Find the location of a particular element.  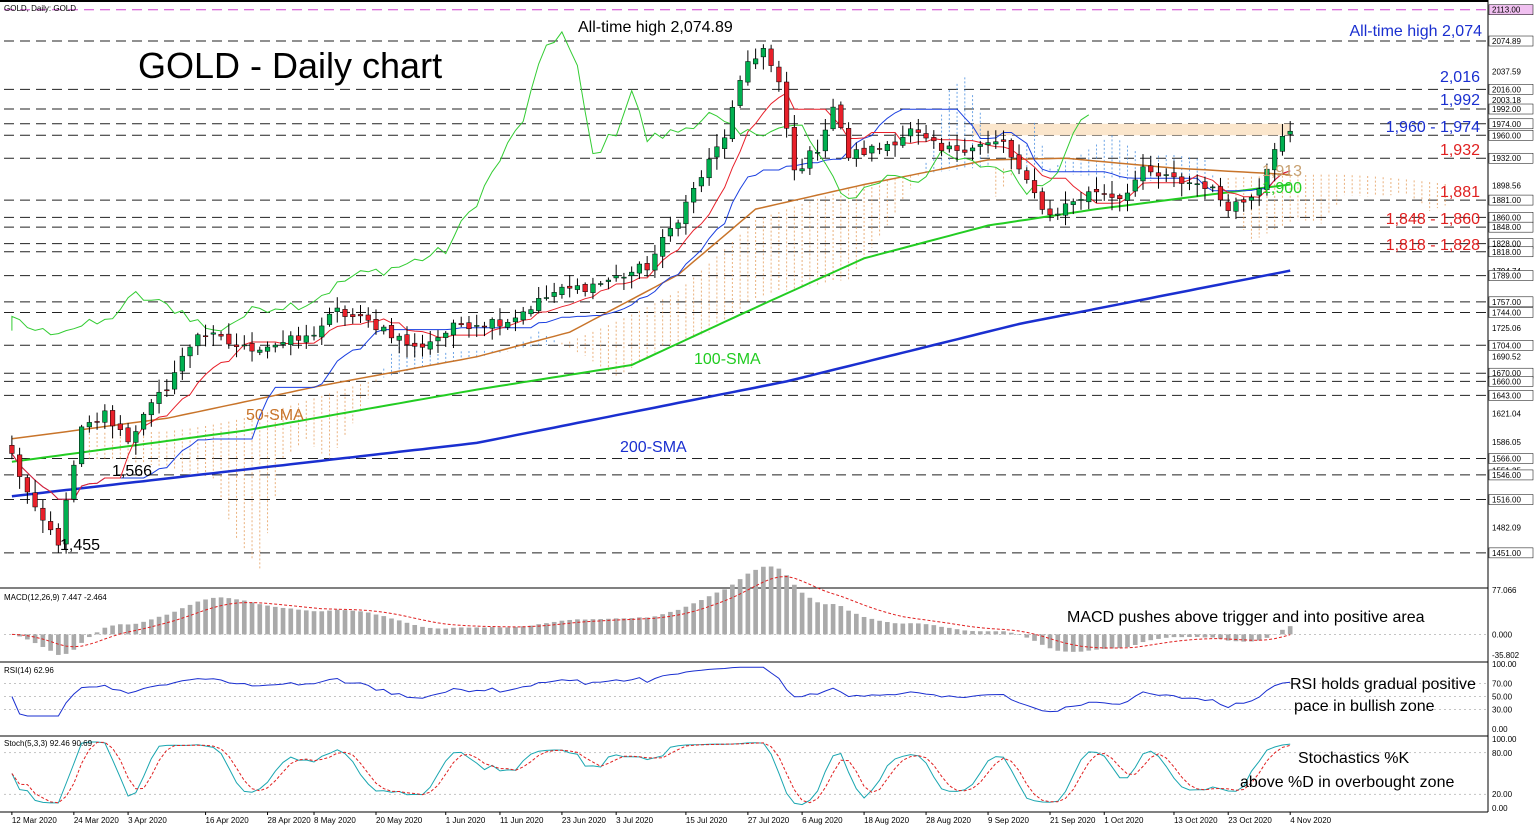

level-1932-label: 1,932 is located at coordinates (1460, 150).